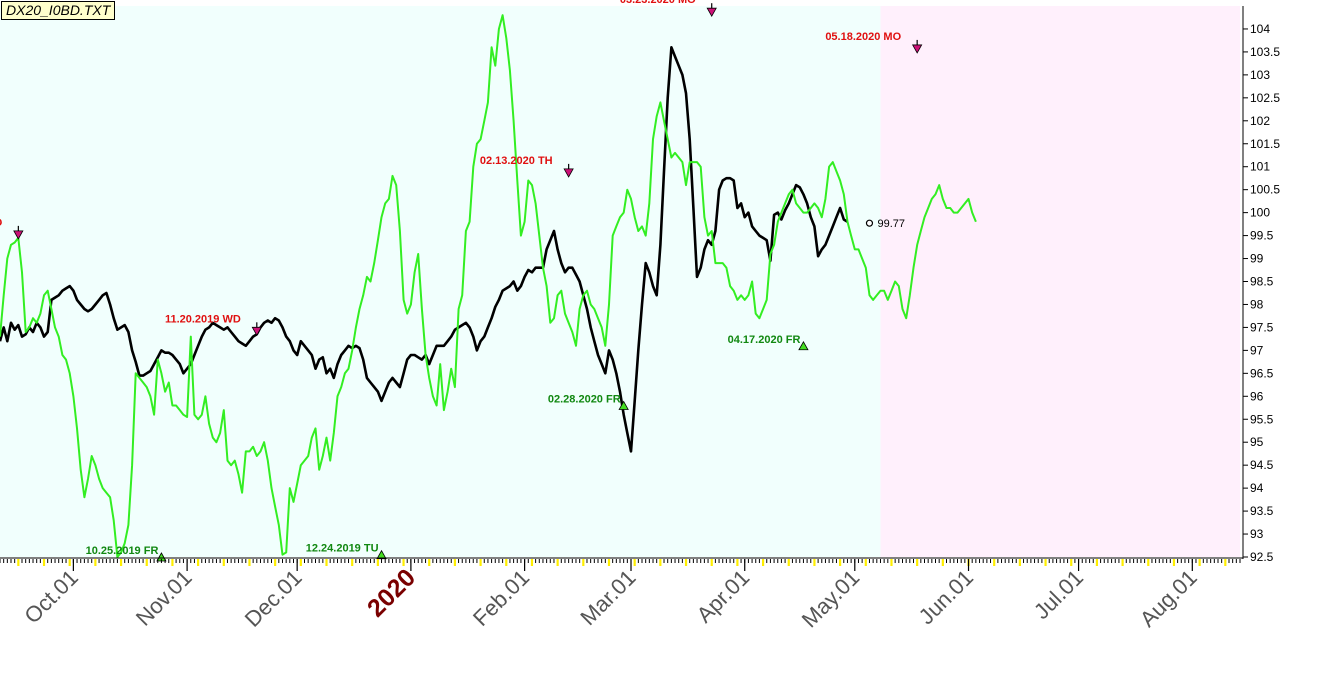 The image size is (1319, 694). What do you see at coordinates (1262, 236) in the screenshot?
I see `y-tick-label: 99.5` at bounding box center [1262, 236].